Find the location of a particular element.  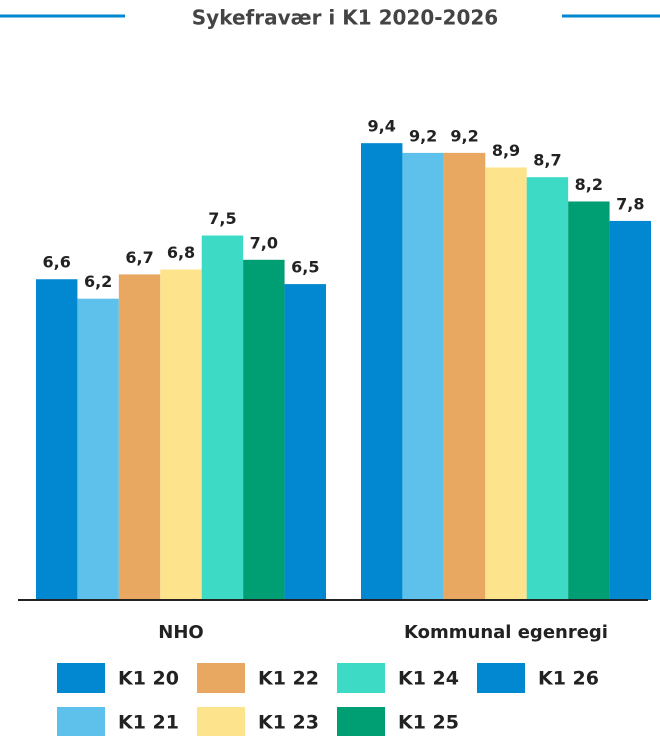

value-label: 6,6 is located at coordinates (57, 262).